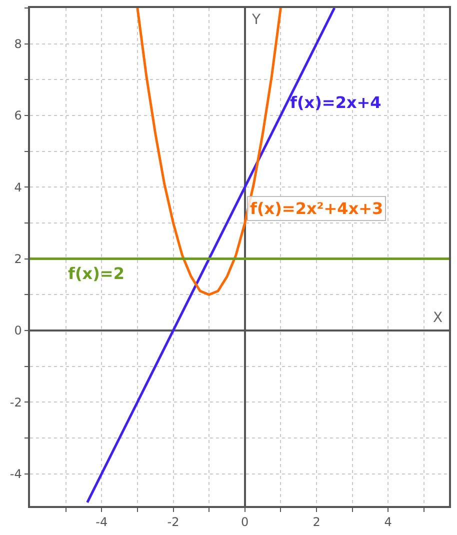 Image resolution: width=457 pixels, height=535 pixels. What do you see at coordinates (18, 44) in the screenshot?
I see `y-tick-label: 8` at bounding box center [18, 44].